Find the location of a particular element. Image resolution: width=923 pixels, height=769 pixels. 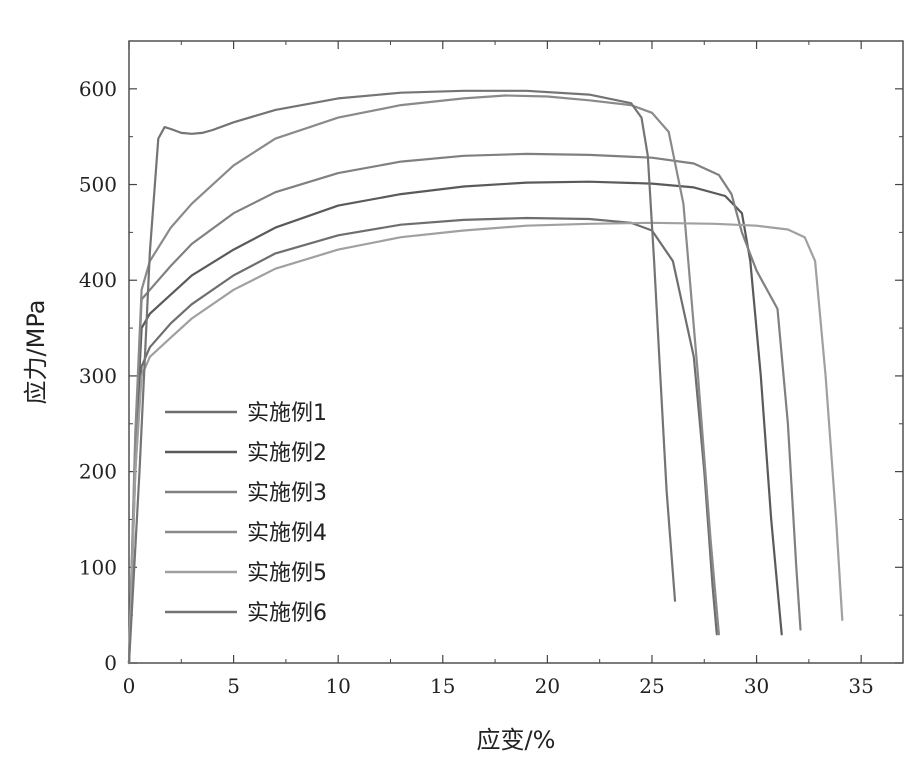

x-tick-label: 25 is located at coordinates (651, 686).